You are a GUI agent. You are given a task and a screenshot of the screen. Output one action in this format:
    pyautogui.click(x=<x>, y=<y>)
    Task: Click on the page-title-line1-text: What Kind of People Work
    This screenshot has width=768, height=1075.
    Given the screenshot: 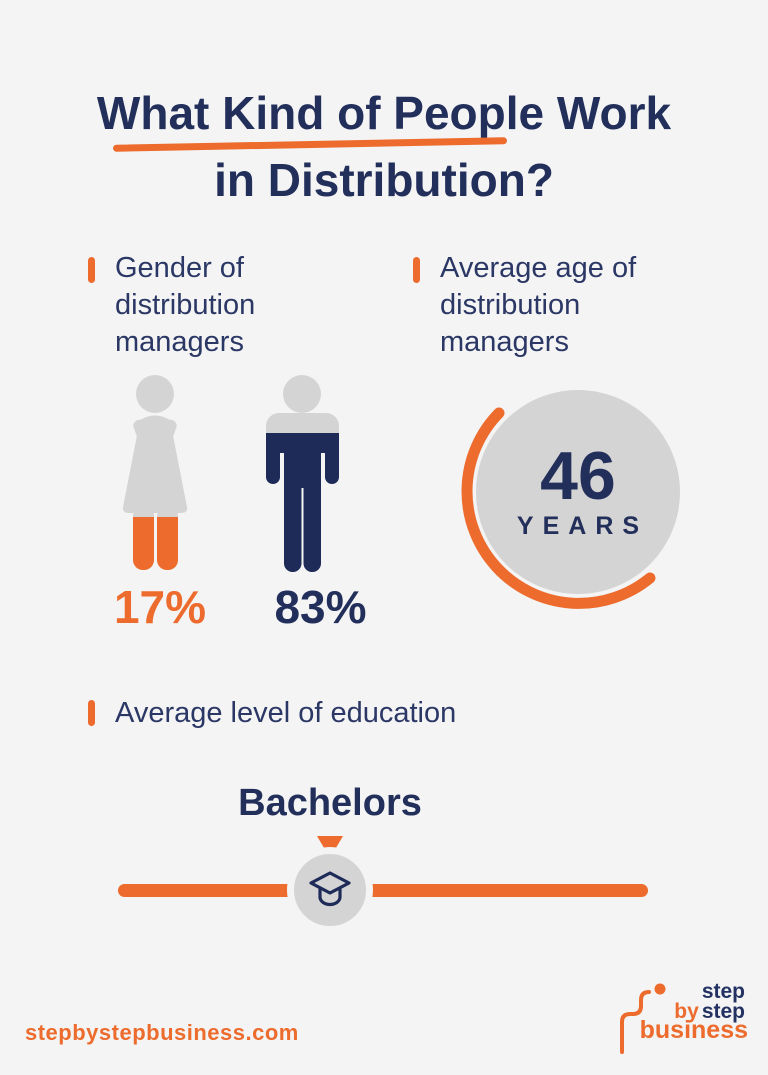 What is the action you would take?
    pyautogui.click(x=384, y=113)
    